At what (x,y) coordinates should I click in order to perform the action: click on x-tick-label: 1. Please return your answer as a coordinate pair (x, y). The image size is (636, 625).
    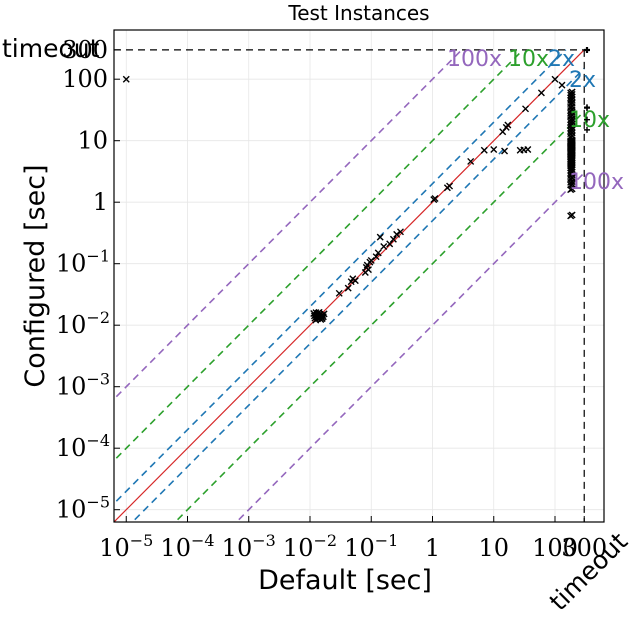
    Looking at the image, I should click on (432, 548).